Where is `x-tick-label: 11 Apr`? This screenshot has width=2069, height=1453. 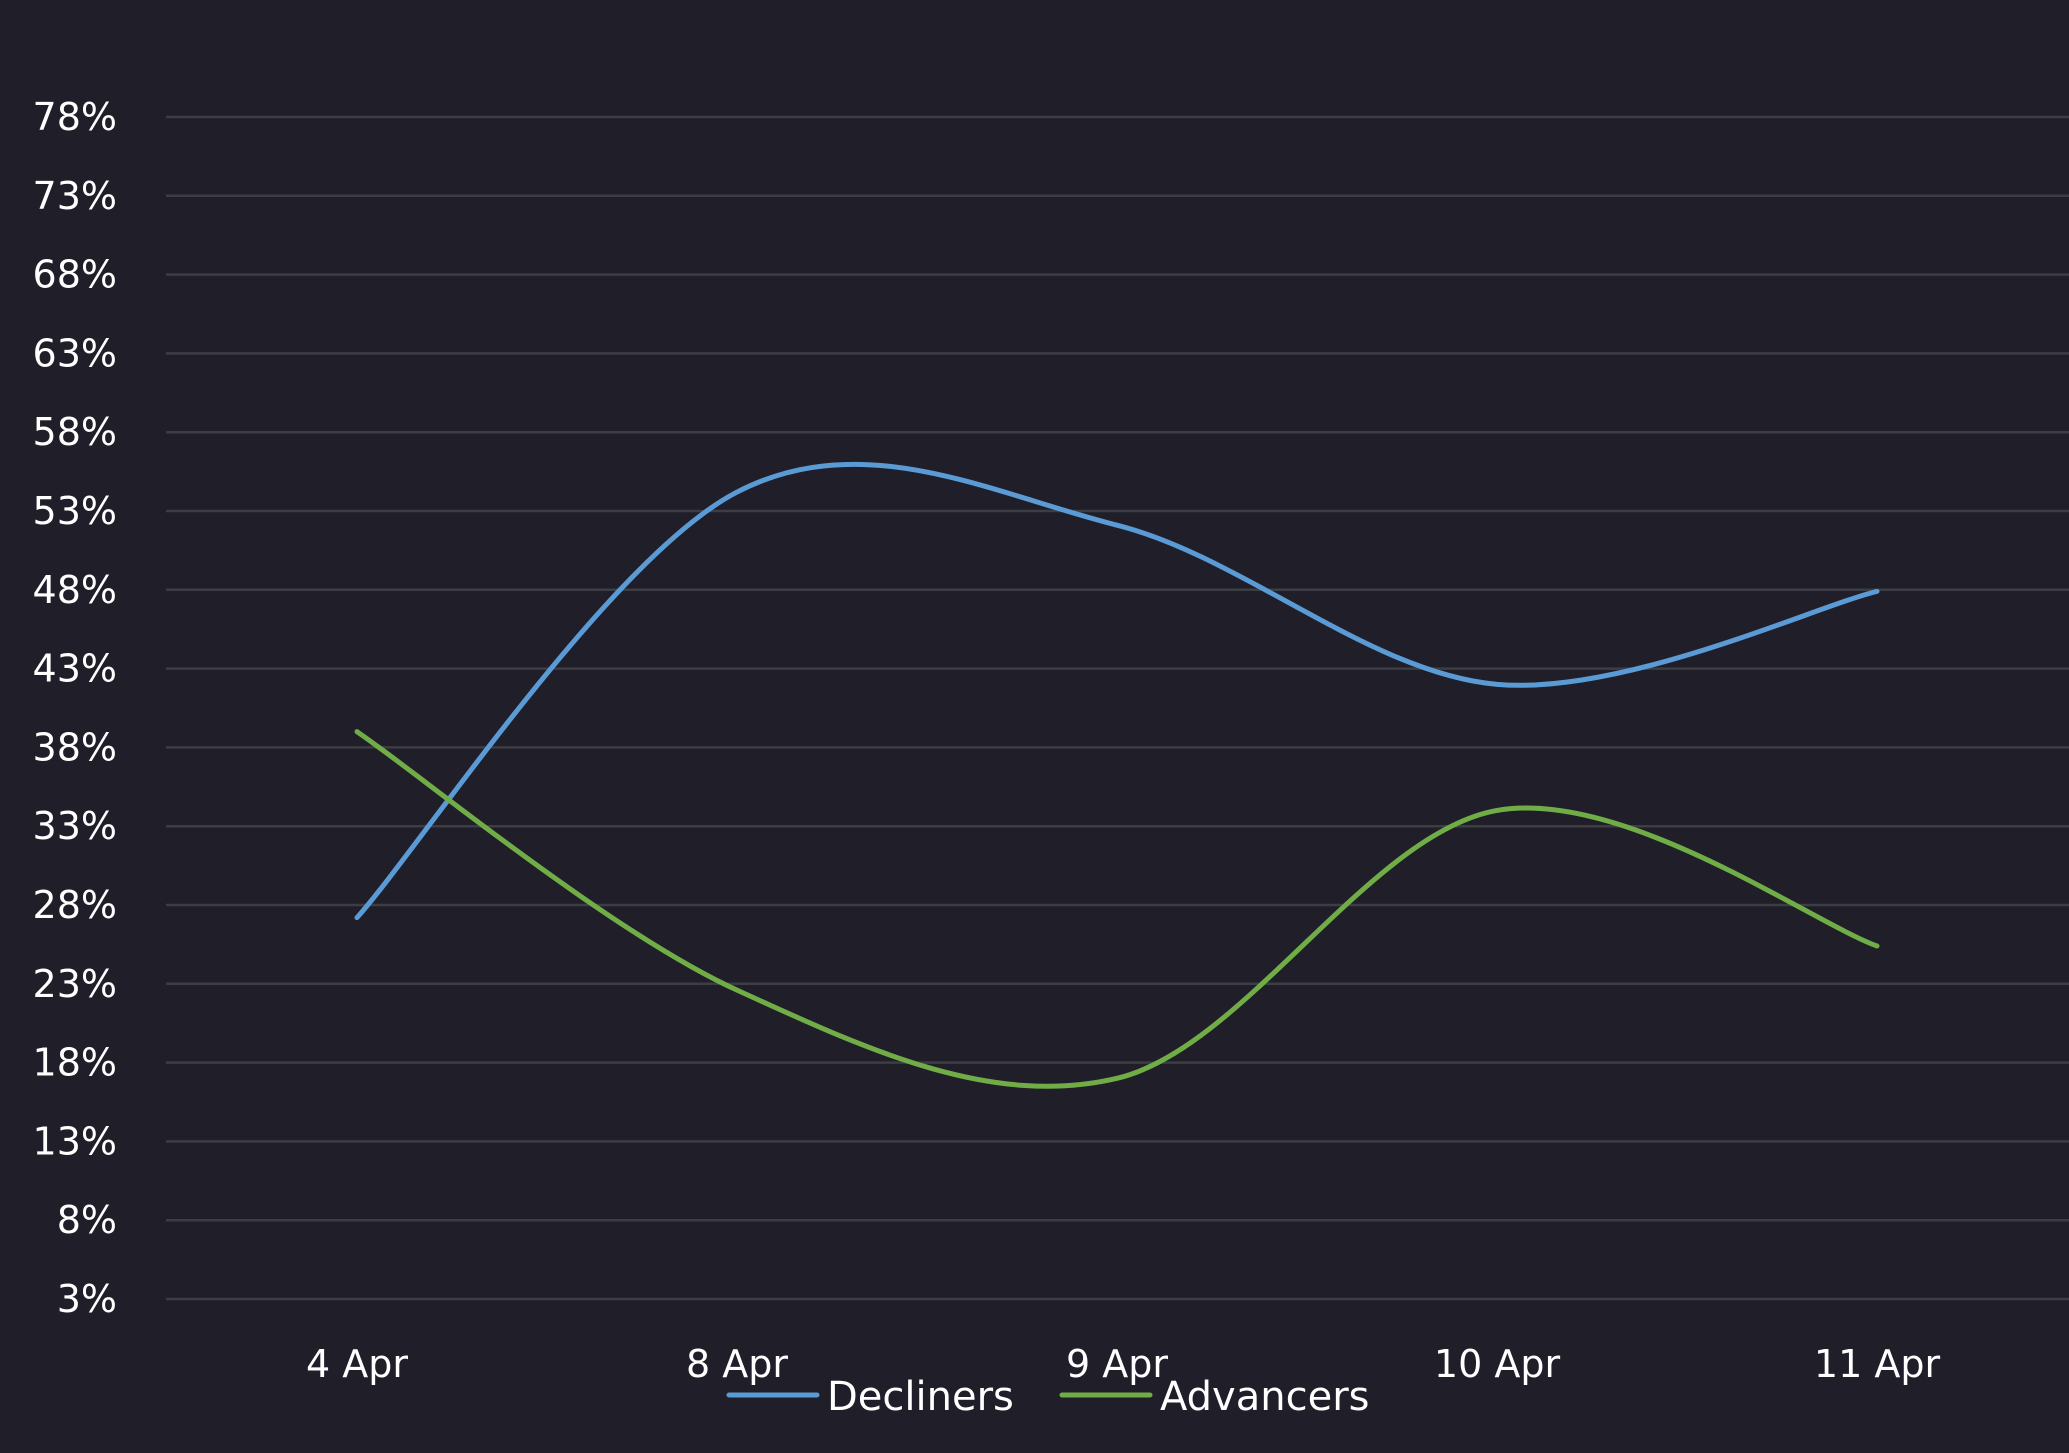 x-tick-label: 11 Apr is located at coordinates (1877, 1364).